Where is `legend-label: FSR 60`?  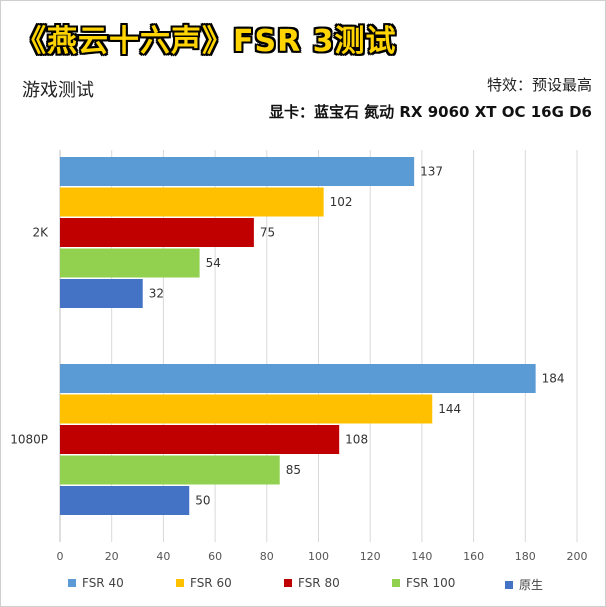
legend-label: FSR 60 is located at coordinates (211, 583).